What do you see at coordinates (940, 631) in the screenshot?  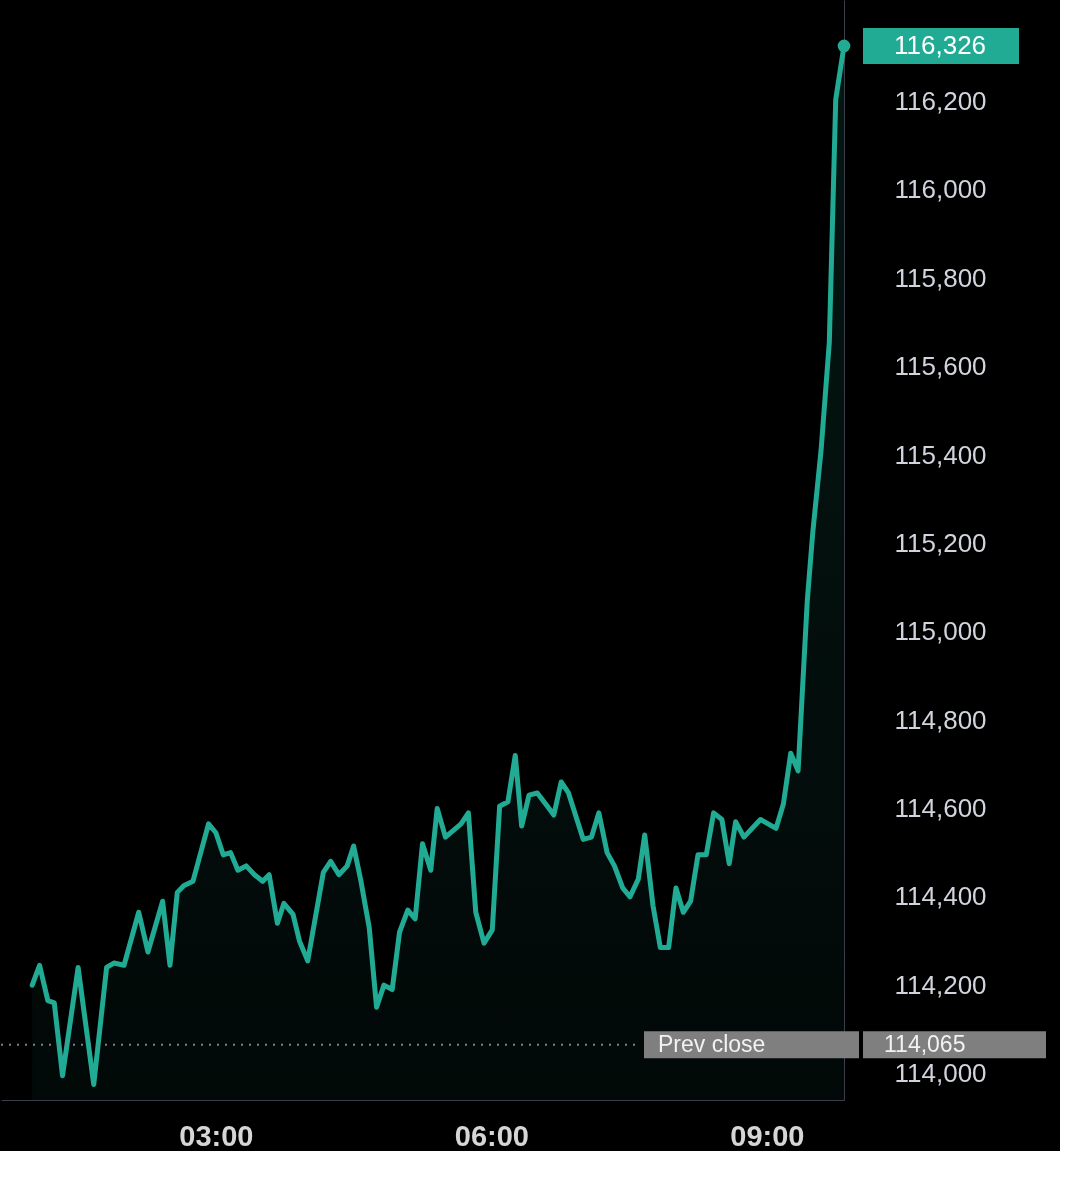 I see `y-tick-label: 115,000` at bounding box center [940, 631].